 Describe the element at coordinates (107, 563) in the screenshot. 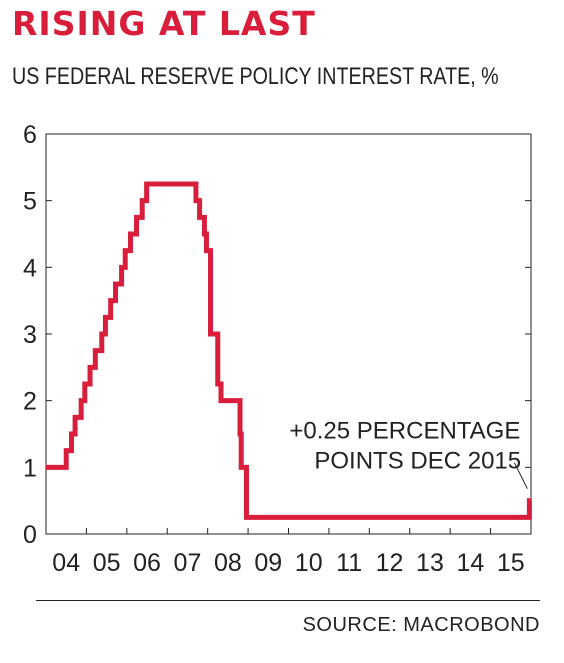

I see `x-tick-label: 05` at that location.